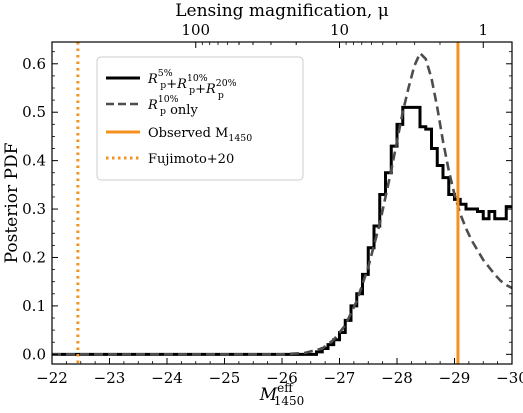 The width and height of the screenshot is (523, 413). Describe the element at coordinates (225, 378) in the screenshot. I see `x-tick-label: −25` at that location.